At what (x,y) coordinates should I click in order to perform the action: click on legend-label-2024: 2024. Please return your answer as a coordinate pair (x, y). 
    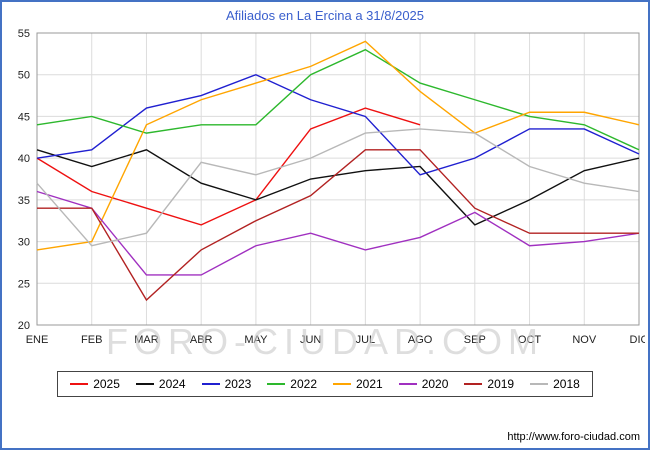
    Looking at the image, I should click on (172, 384).